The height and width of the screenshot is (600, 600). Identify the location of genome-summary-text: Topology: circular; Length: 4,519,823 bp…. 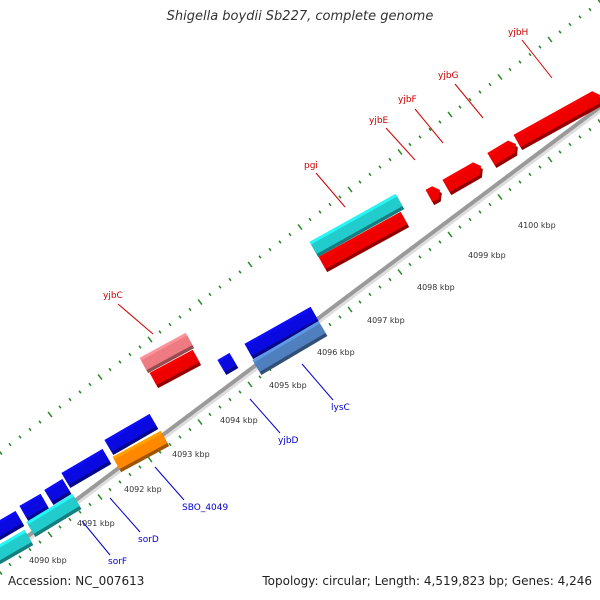
(427, 581).